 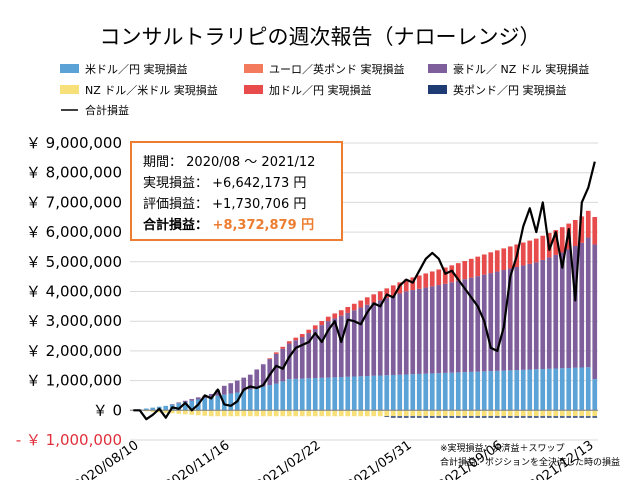 What do you see at coordinates (320, 90) in the screenshot?
I see `legend-label-cadjpy: 加ドル／円 実現損益` at bounding box center [320, 90].